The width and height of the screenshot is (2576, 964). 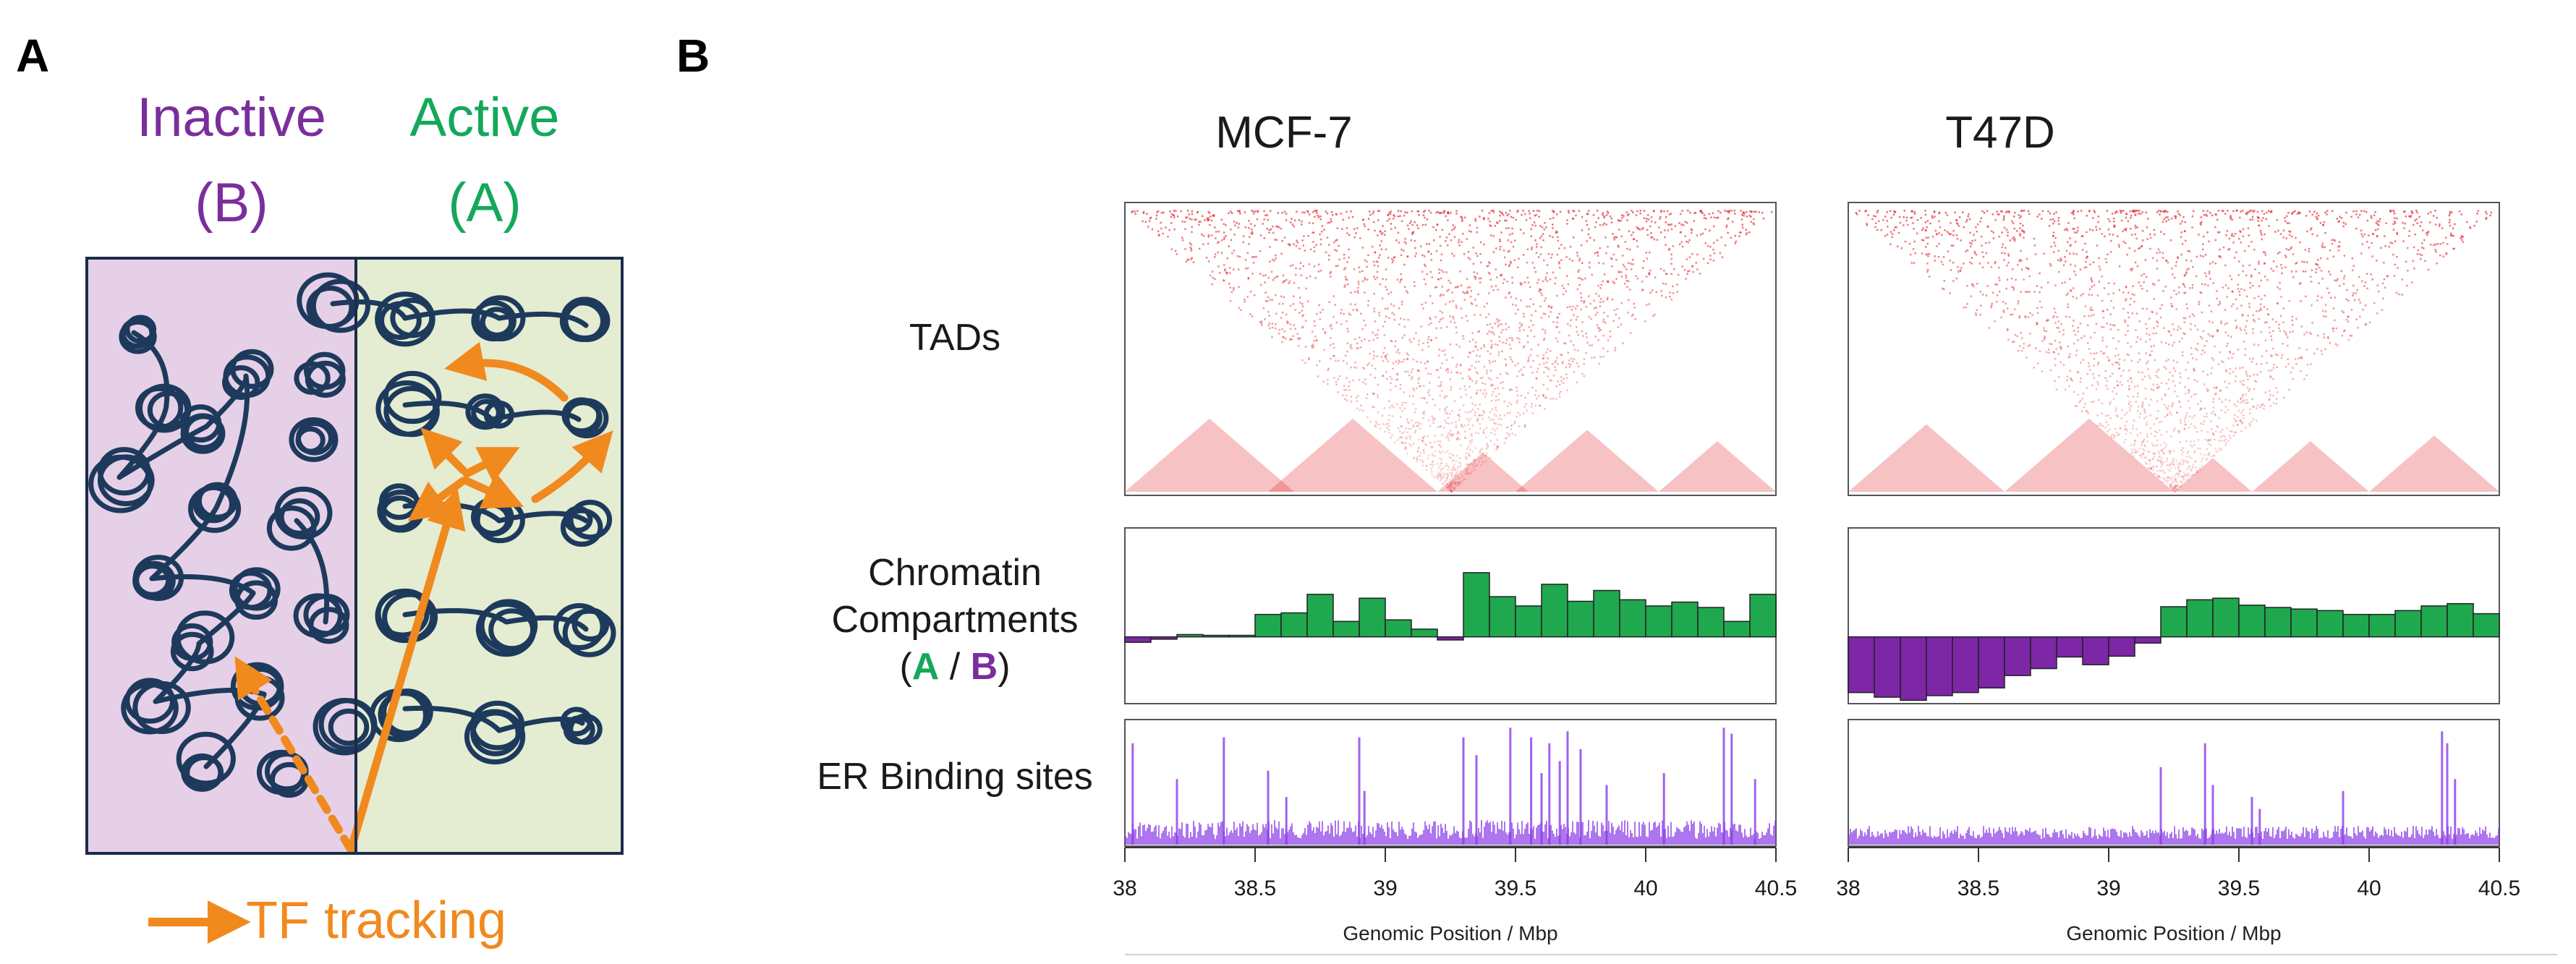 What do you see at coordinates (905, 667) in the screenshot?
I see `paren-open: (` at bounding box center [905, 667].